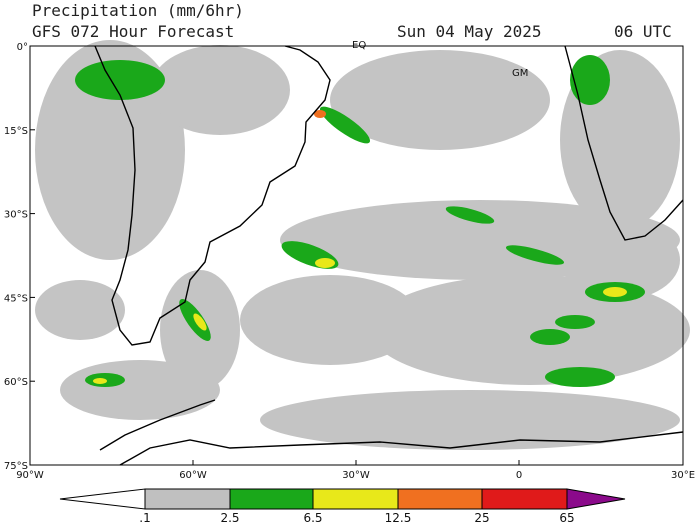 The image size is (700, 525). I want to click on title: Precipitation (mm/6hr), so click(138, 10).